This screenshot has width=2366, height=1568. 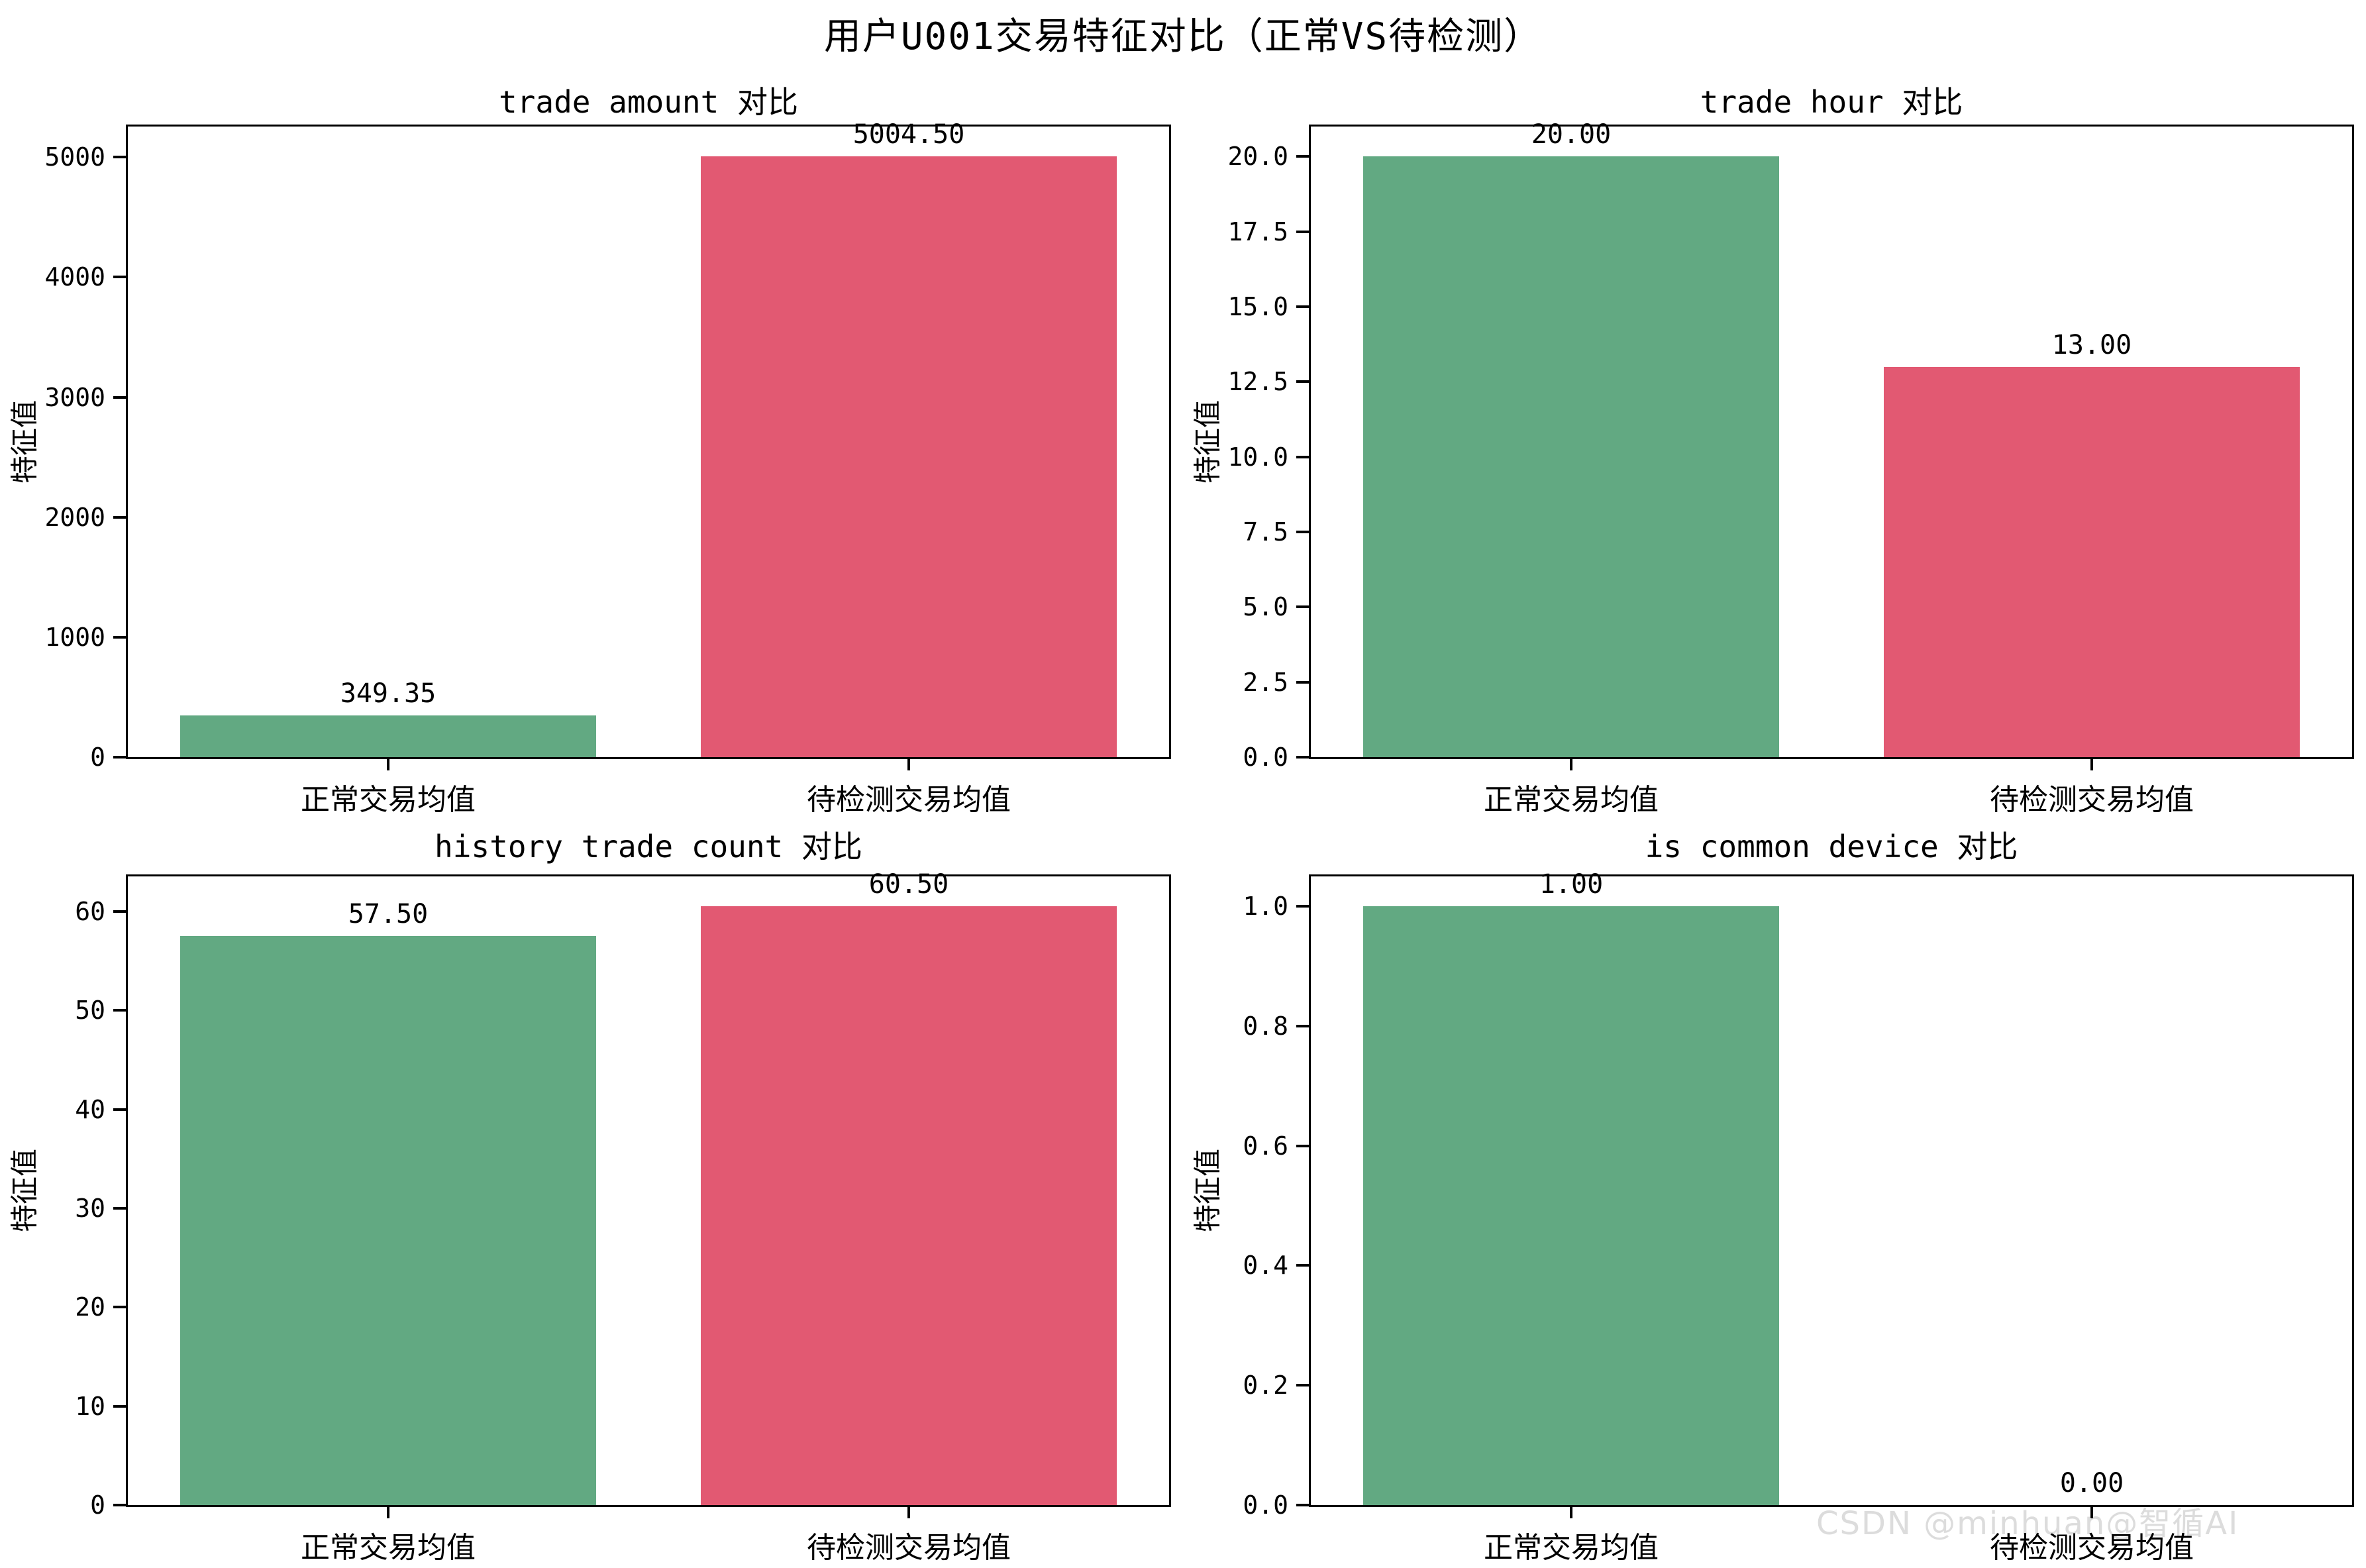 I want to click on y-tick-label: 12.5, so click(x=1257, y=382).